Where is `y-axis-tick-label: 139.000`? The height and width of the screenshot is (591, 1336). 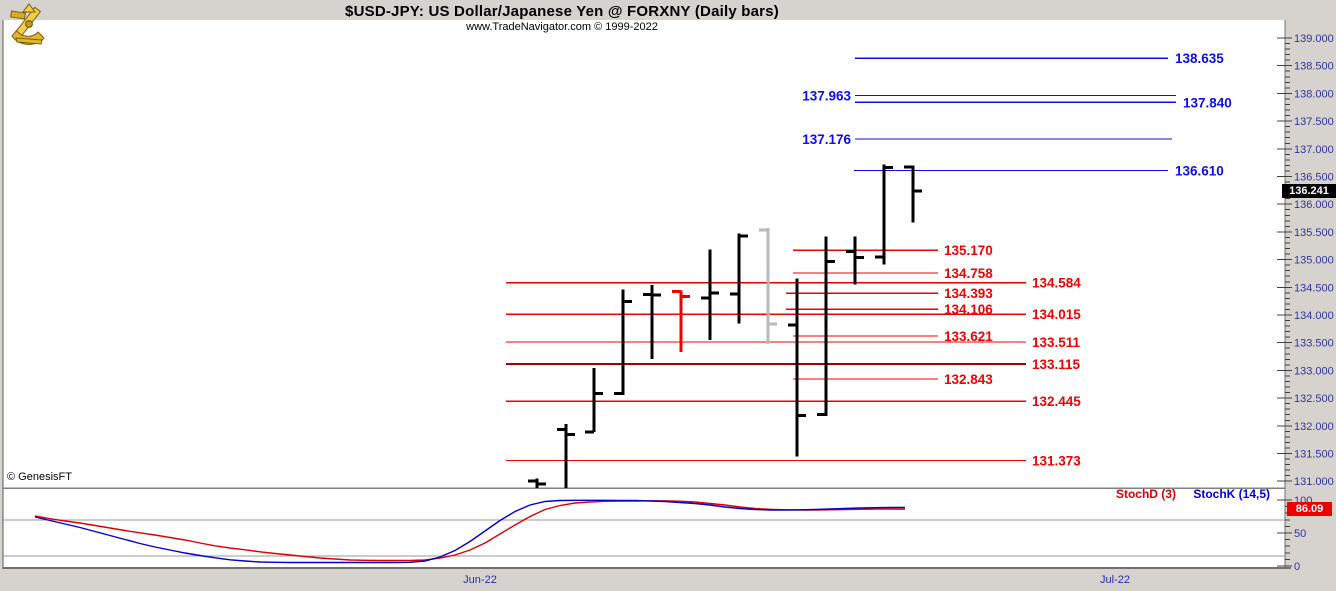 y-axis-tick-label: 139.000 is located at coordinates (1314, 39).